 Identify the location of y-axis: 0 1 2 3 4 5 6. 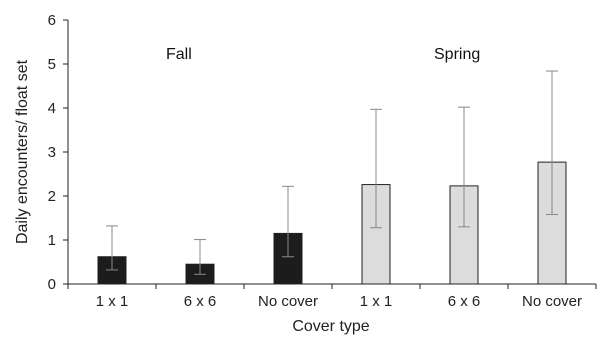
(58, 152).